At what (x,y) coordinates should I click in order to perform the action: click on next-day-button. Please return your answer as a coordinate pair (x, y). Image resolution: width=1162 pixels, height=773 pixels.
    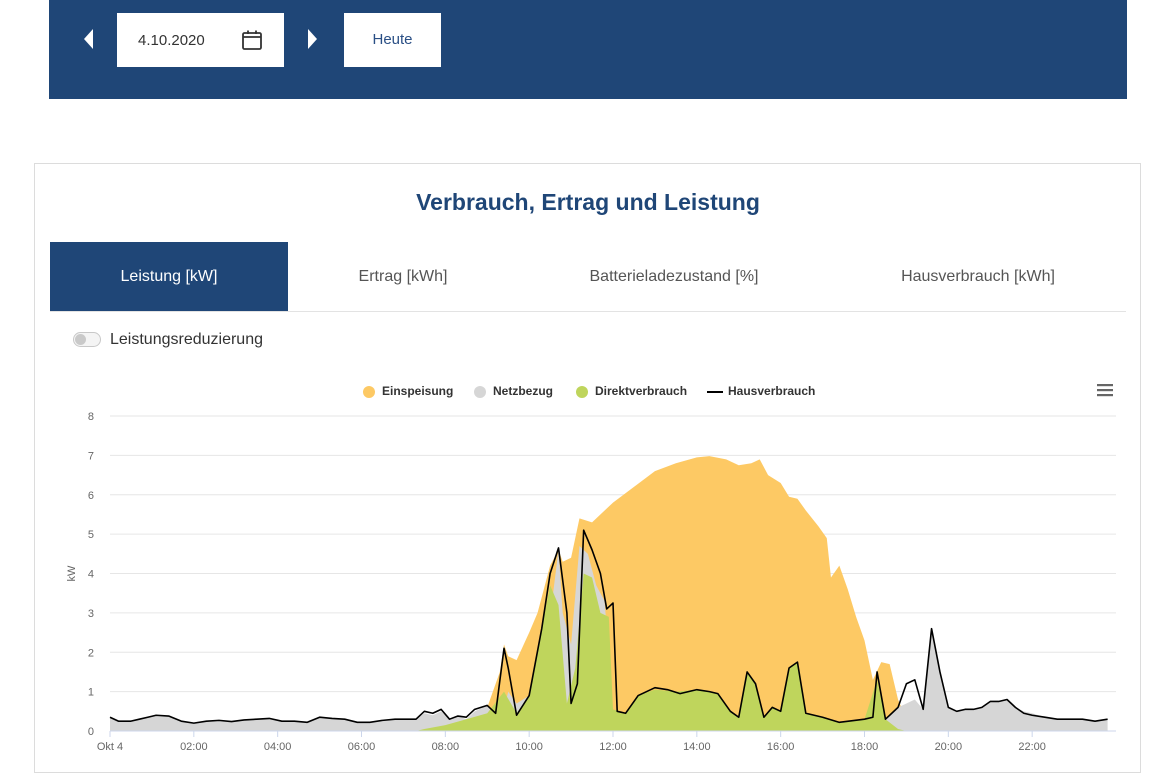
    Looking at the image, I should click on (313, 39).